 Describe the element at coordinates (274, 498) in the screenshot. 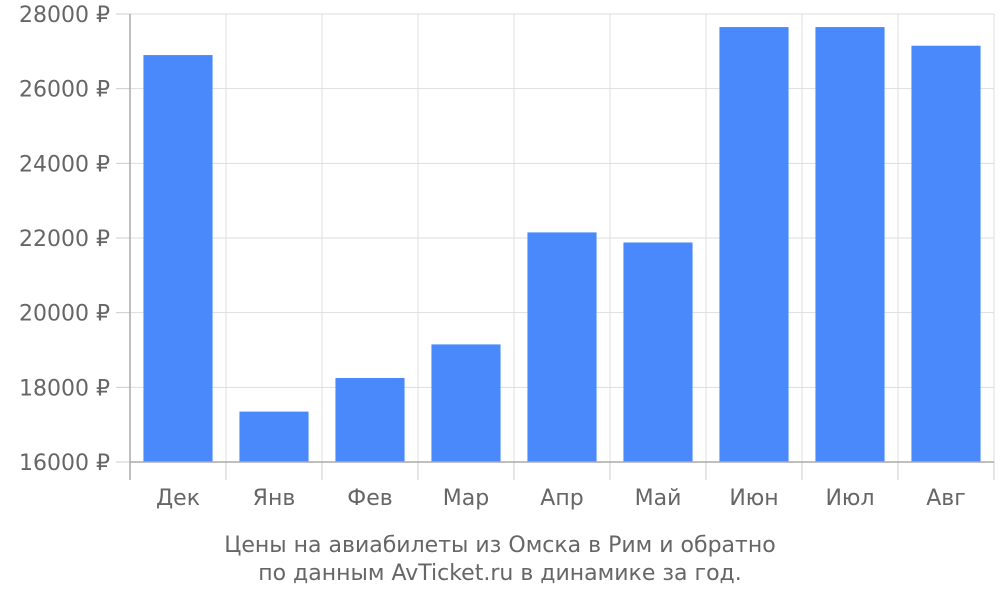

I see `x-tick-label: Янв` at that location.